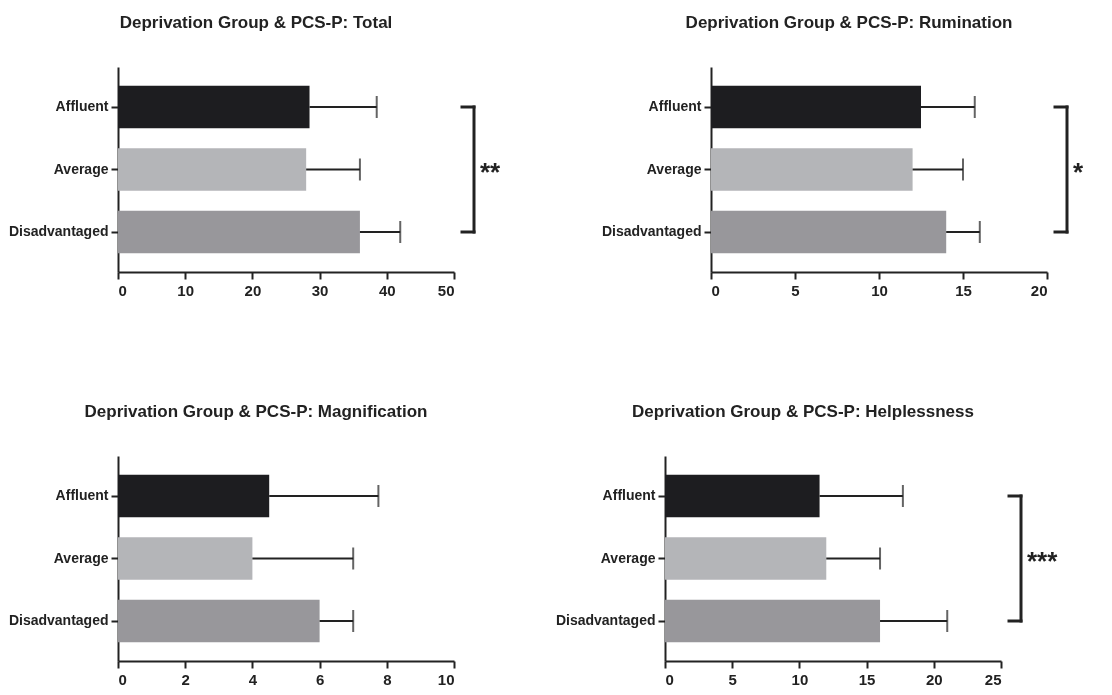  I want to click on chart-title: Deprivation Group & PCS-P: Rumination, so click(849, 22).